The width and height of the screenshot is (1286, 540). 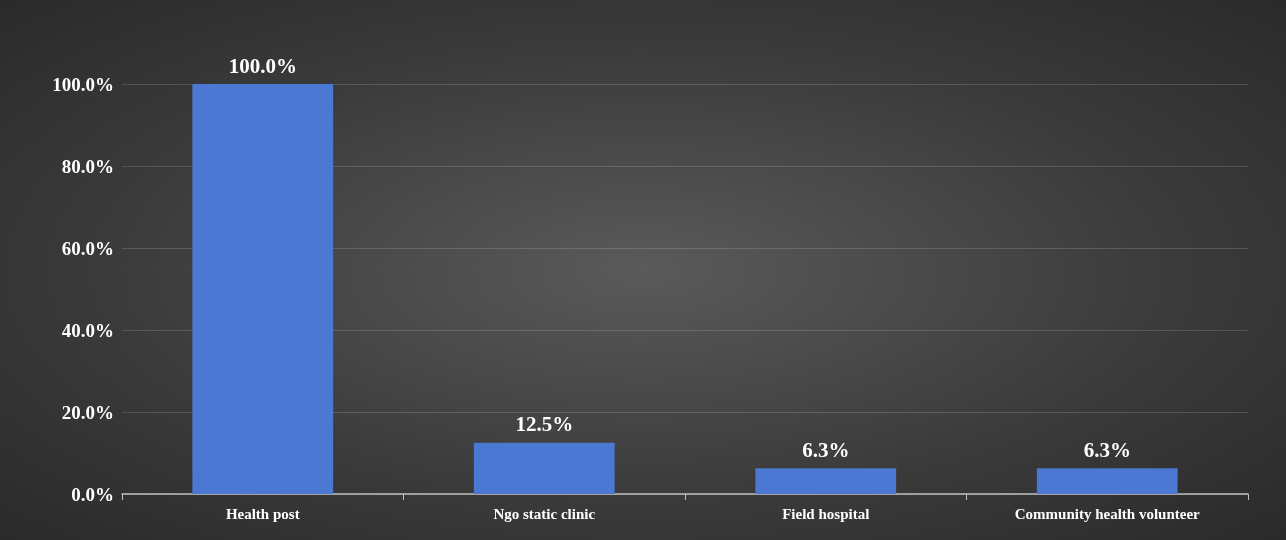 What do you see at coordinates (92, 494) in the screenshot?
I see `y-tick-label: 0.0%` at bounding box center [92, 494].